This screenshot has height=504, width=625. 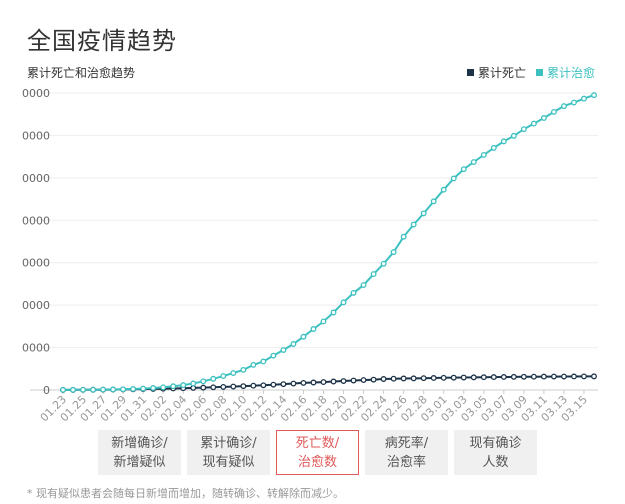 I want to click on tab-total-confirmed-suspected: 累计确诊/ 现有疑似, so click(x=228, y=452).